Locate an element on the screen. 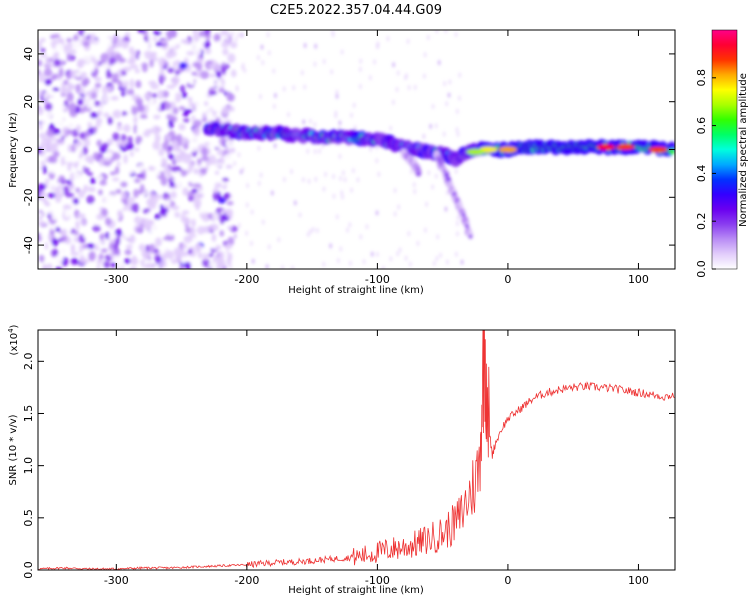  x-tick-label: 100 is located at coordinates (638, 279).